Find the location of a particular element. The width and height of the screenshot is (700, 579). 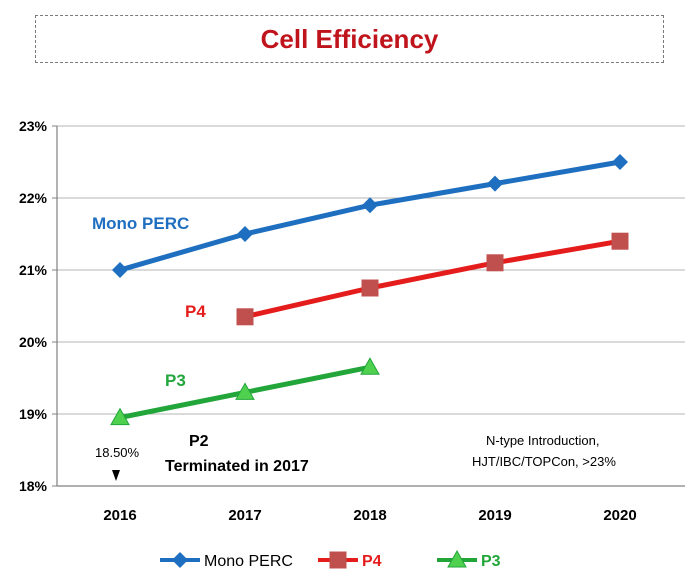

p2-annotation-line1: P2 is located at coordinates (199, 441).